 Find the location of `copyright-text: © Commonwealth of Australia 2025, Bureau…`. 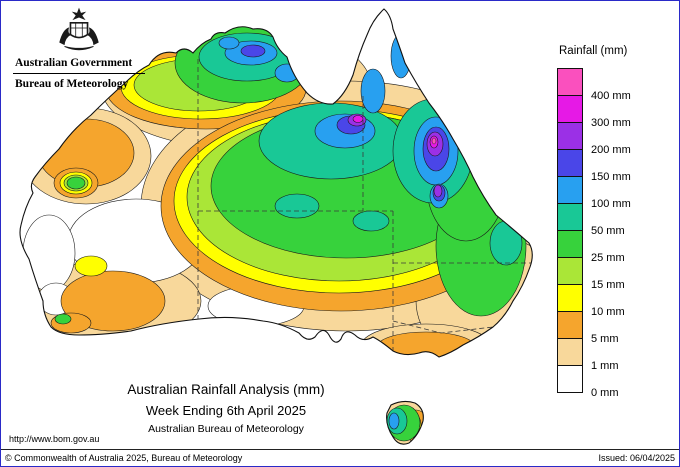

copyright-text: © Commonwealth of Australia 2025, Bureau… is located at coordinates (124, 458).